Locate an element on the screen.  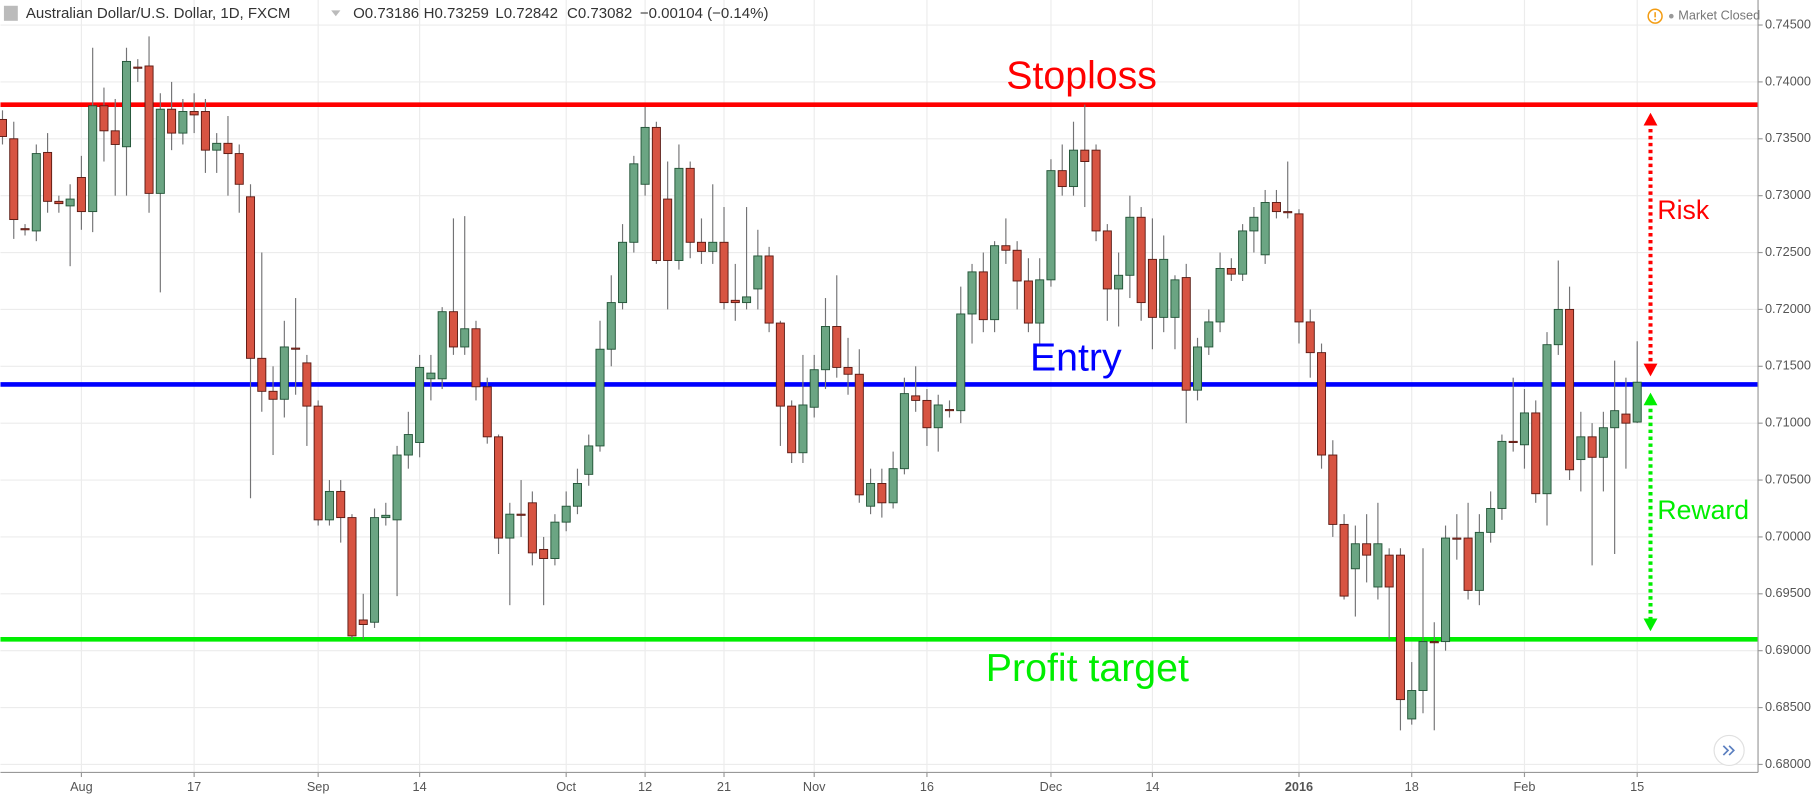
change-label: −0.00104 (−0.14%) is located at coordinates (704, 13).